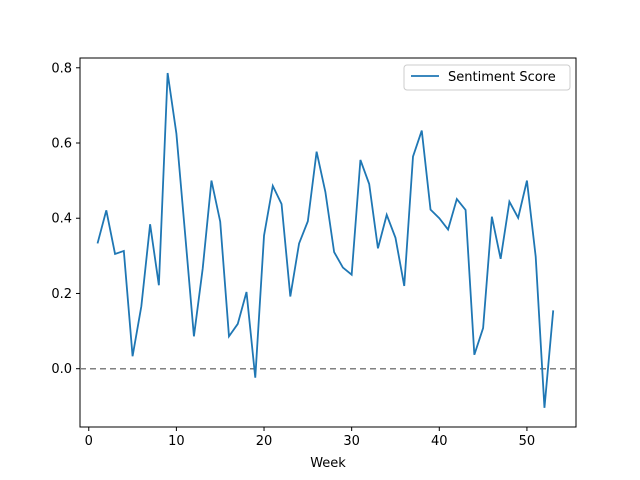 The image size is (640, 480). What do you see at coordinates (89, 441) in the screenshot?
I see `x-tick-label: 0` at bounding box center [89, 441].